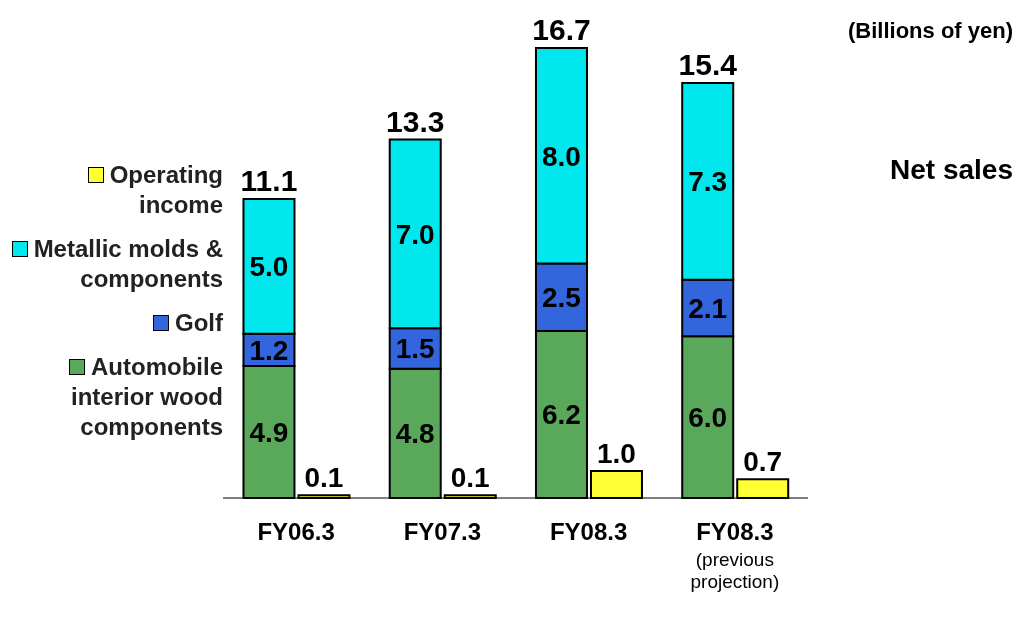 This screenshot has height=619, width=1031. Describe the element at coordinates (708, 418) in the screenshot. I see `data-label: 6.0` at that location.